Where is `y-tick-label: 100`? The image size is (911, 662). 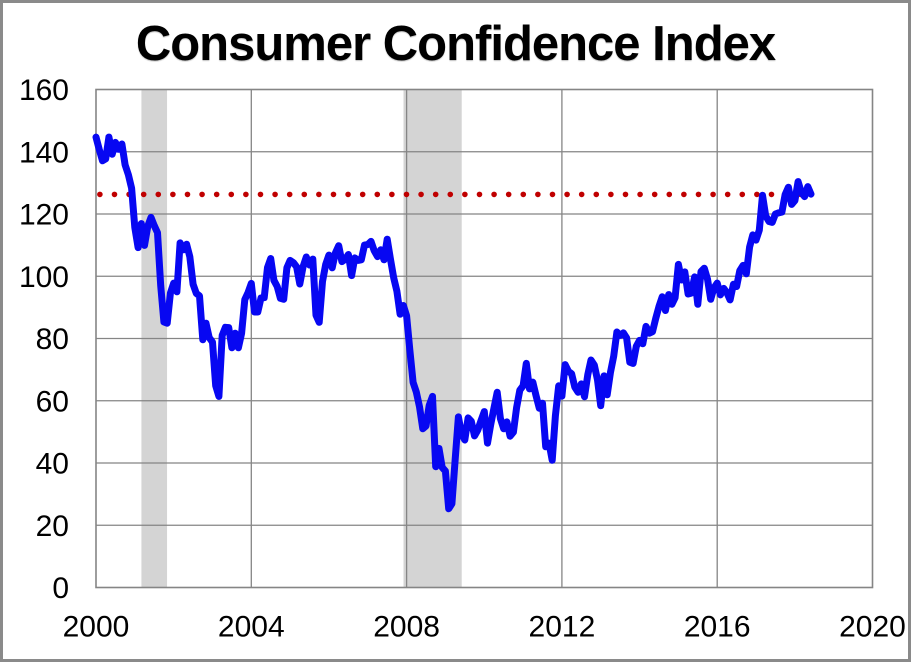
y-tick-label: 100 is located at coordinates (44, 277).